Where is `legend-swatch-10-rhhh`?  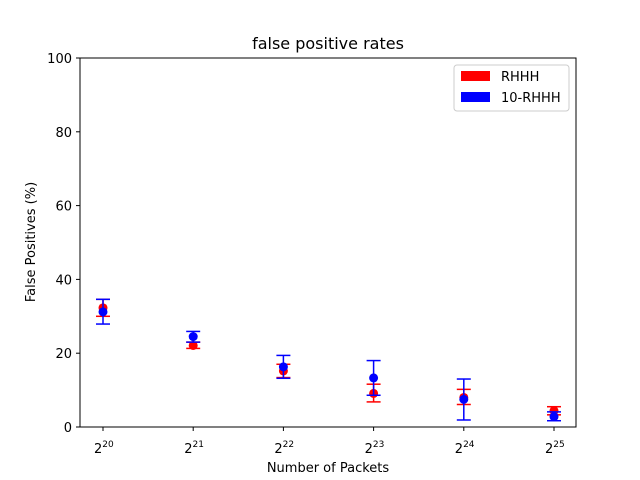 legend-swatch-10-rhhh is located at coordinates (475, 97).